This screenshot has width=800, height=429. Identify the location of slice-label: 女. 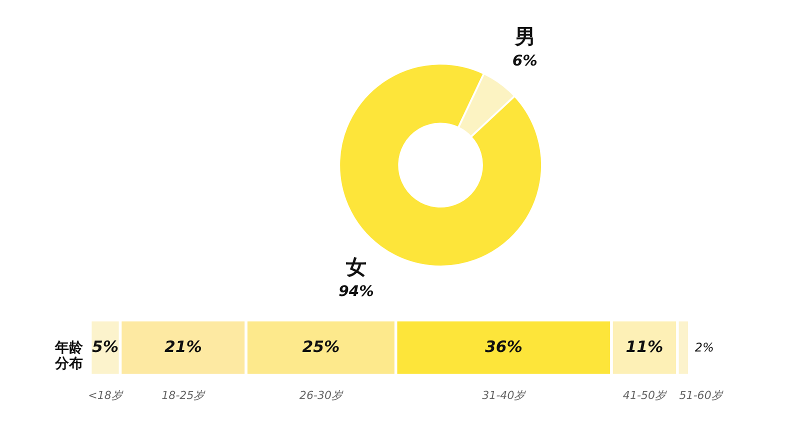
(355, 266).